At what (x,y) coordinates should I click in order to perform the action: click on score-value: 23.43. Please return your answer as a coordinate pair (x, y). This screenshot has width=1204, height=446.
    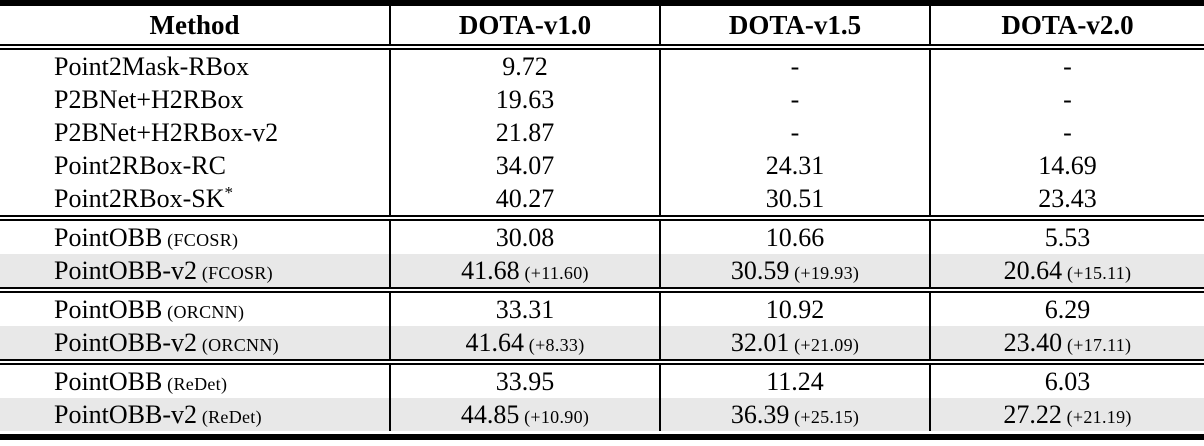
    Looking at the image, I should click on (1067, 198).